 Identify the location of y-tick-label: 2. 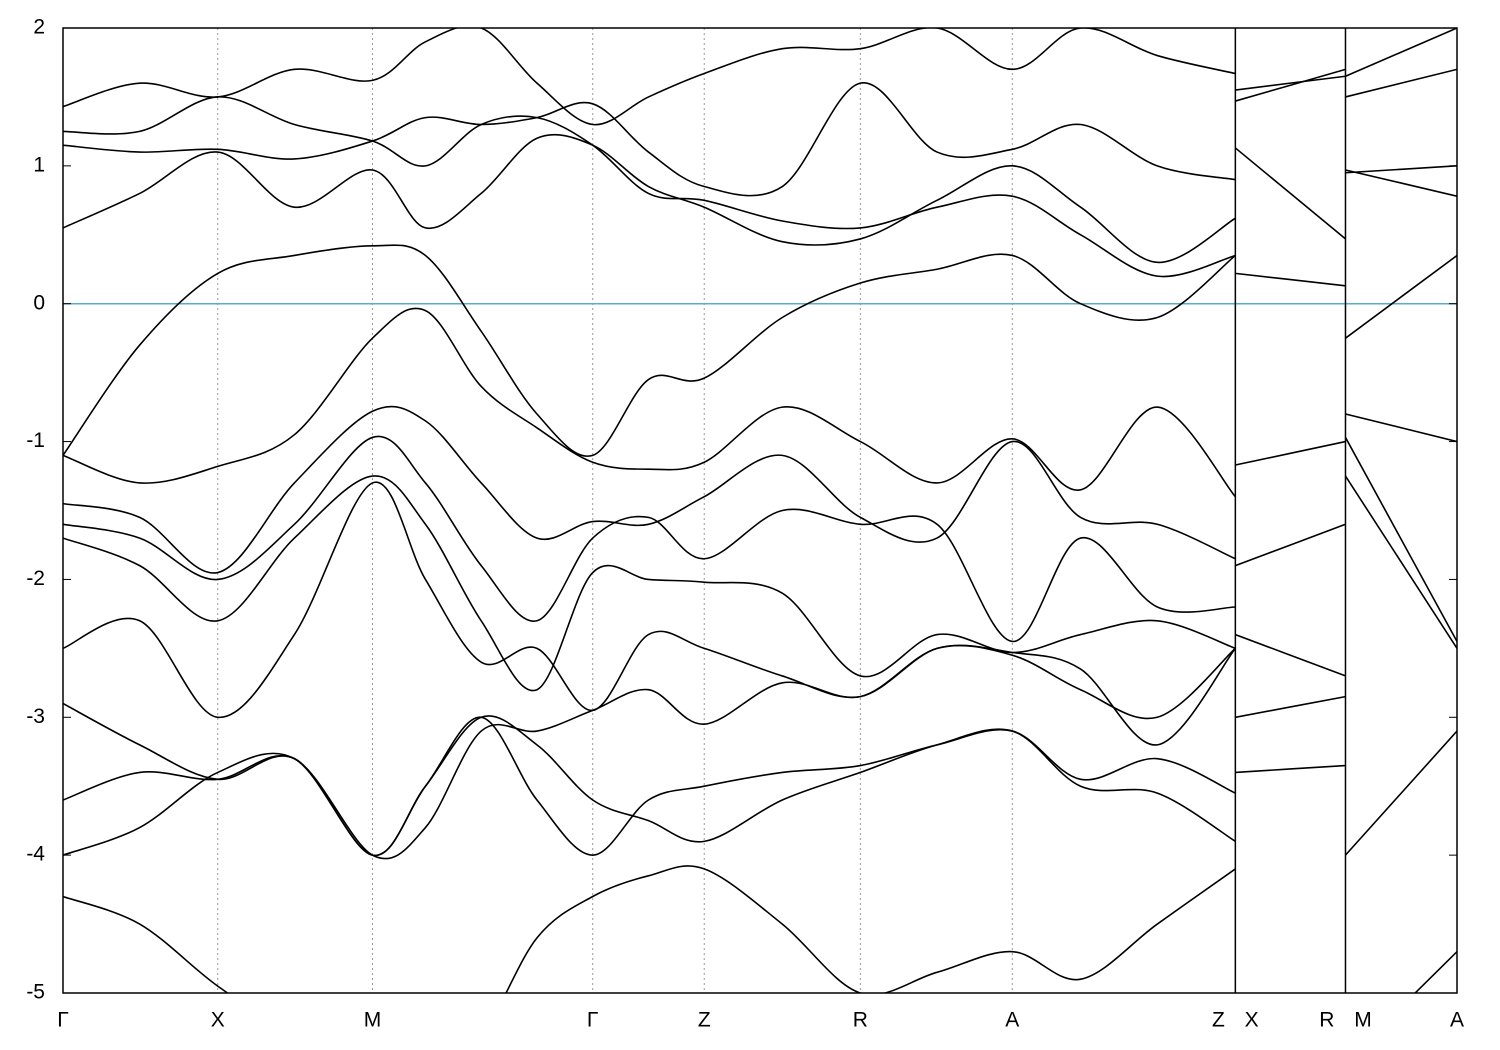
(39, 27).